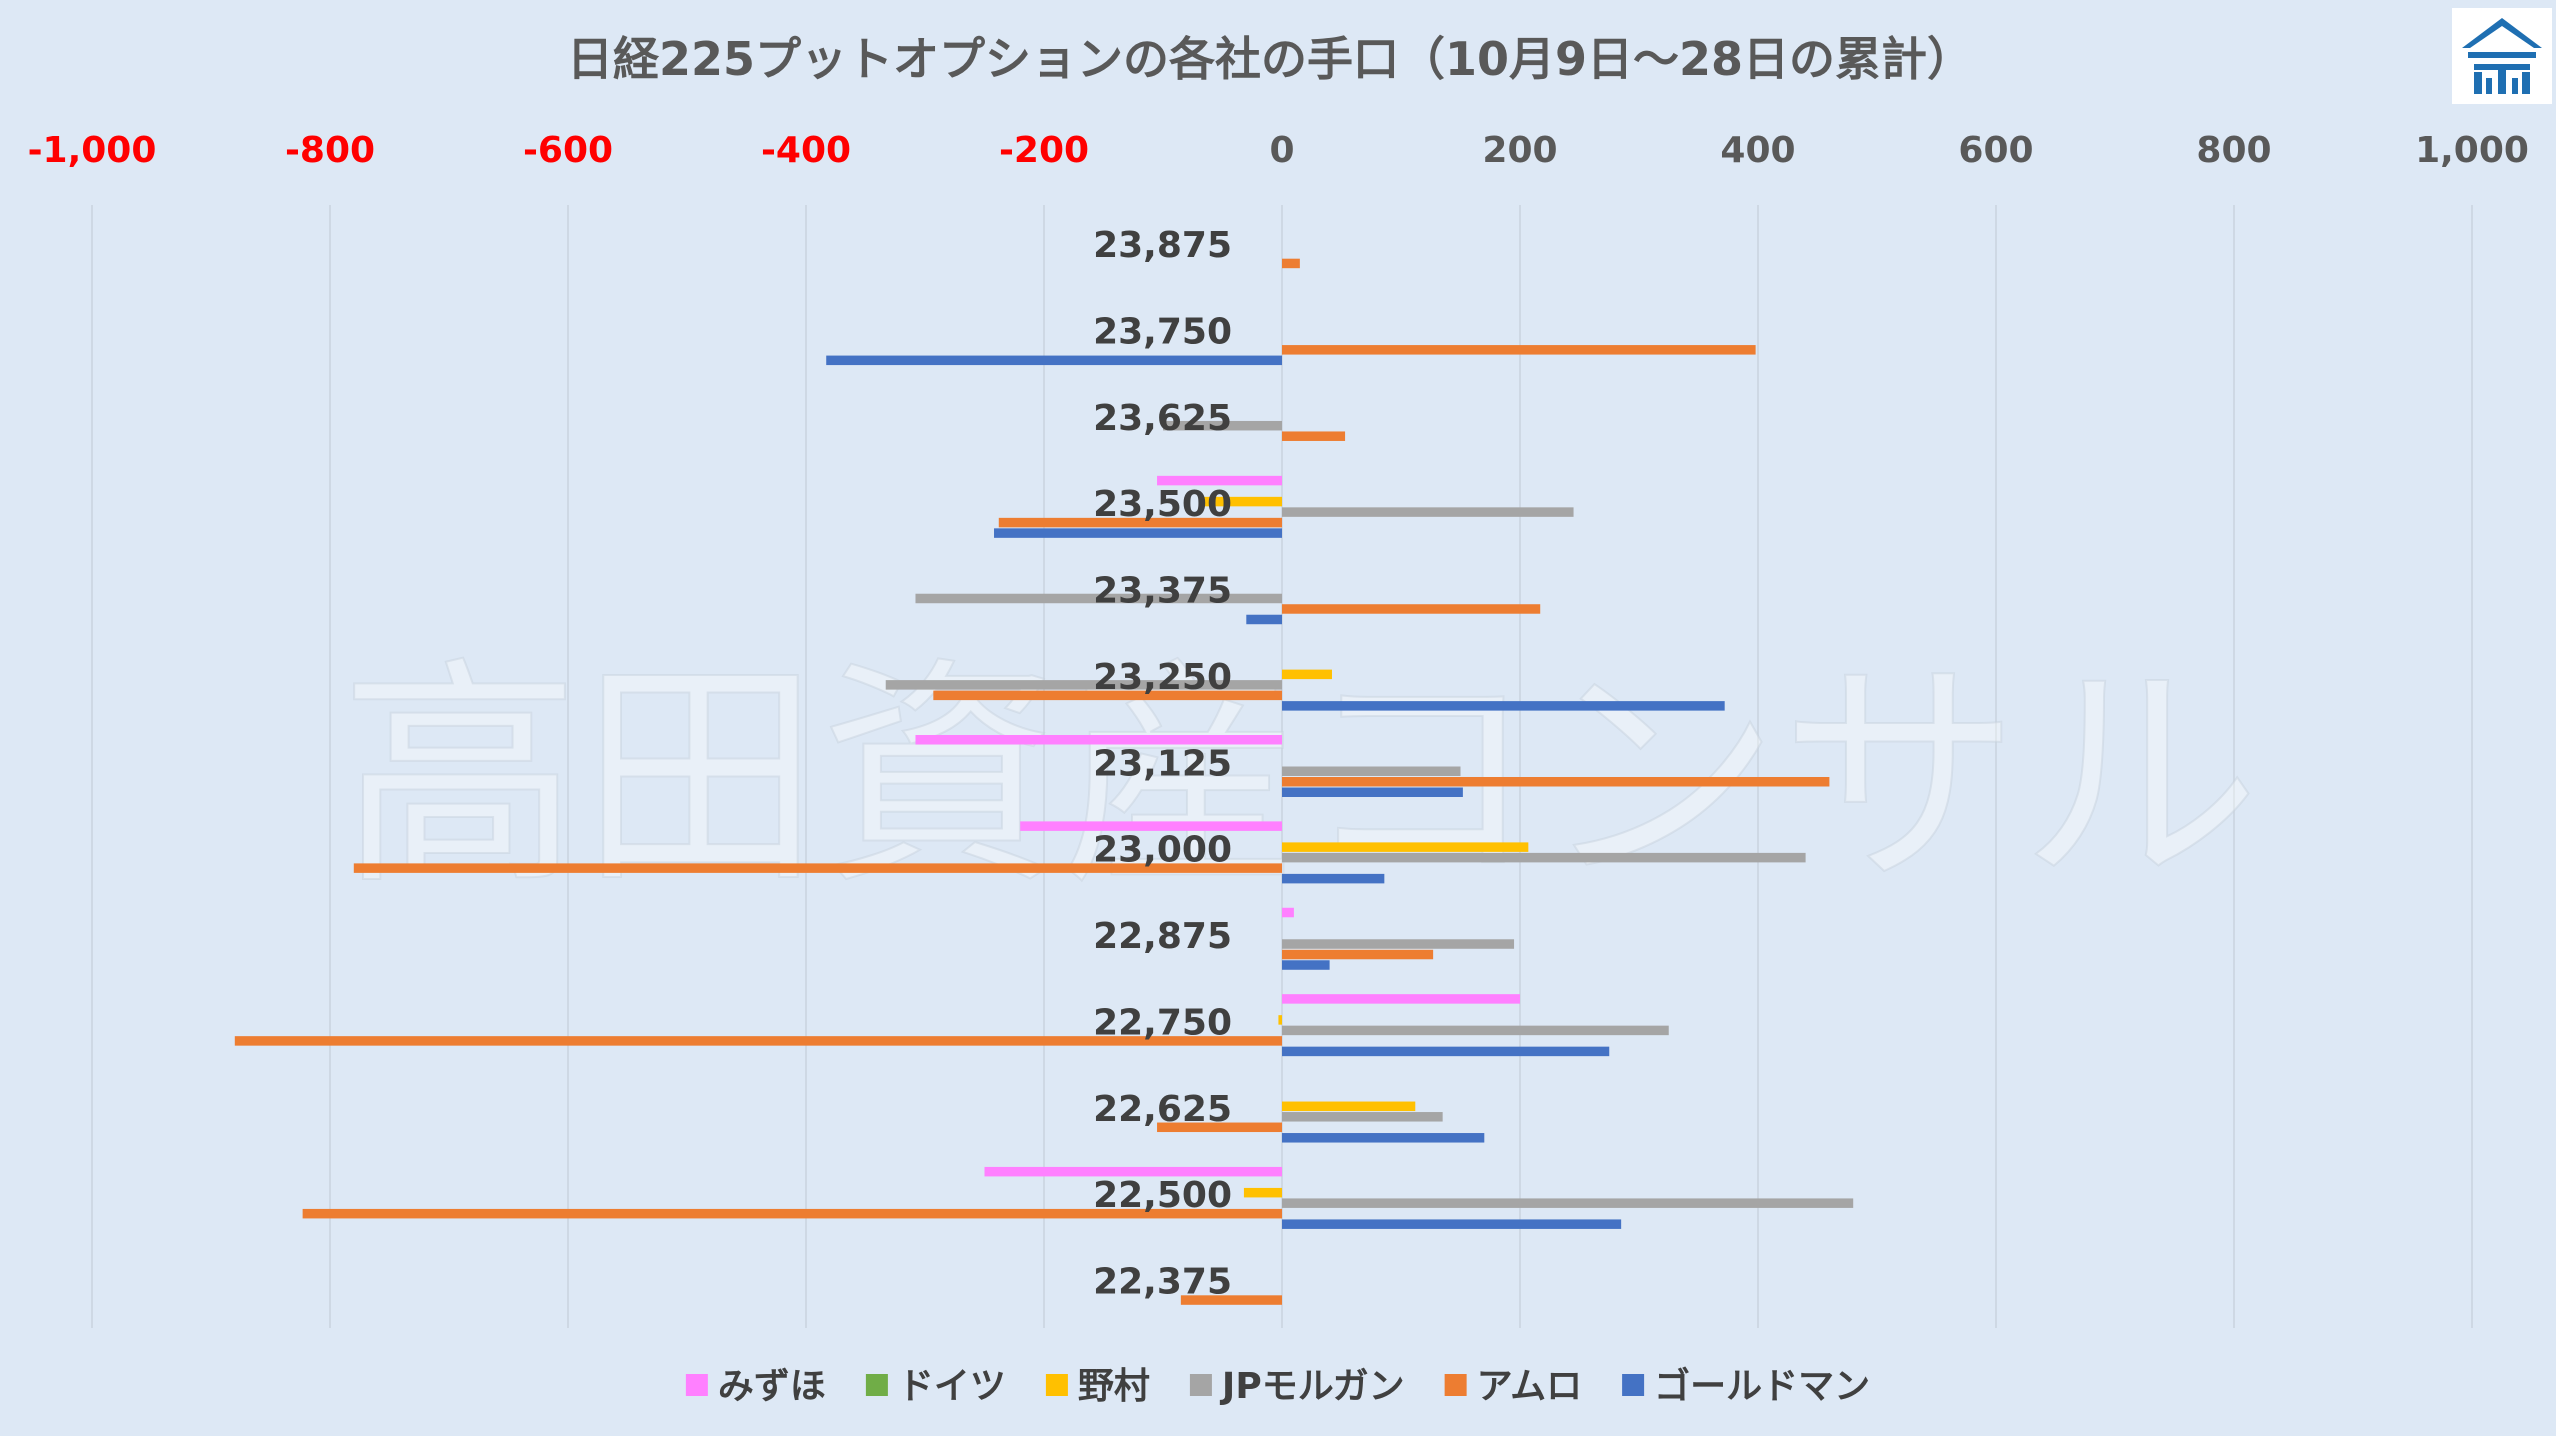  I want to click on x-tick-label: 200, so click(1519, 150).